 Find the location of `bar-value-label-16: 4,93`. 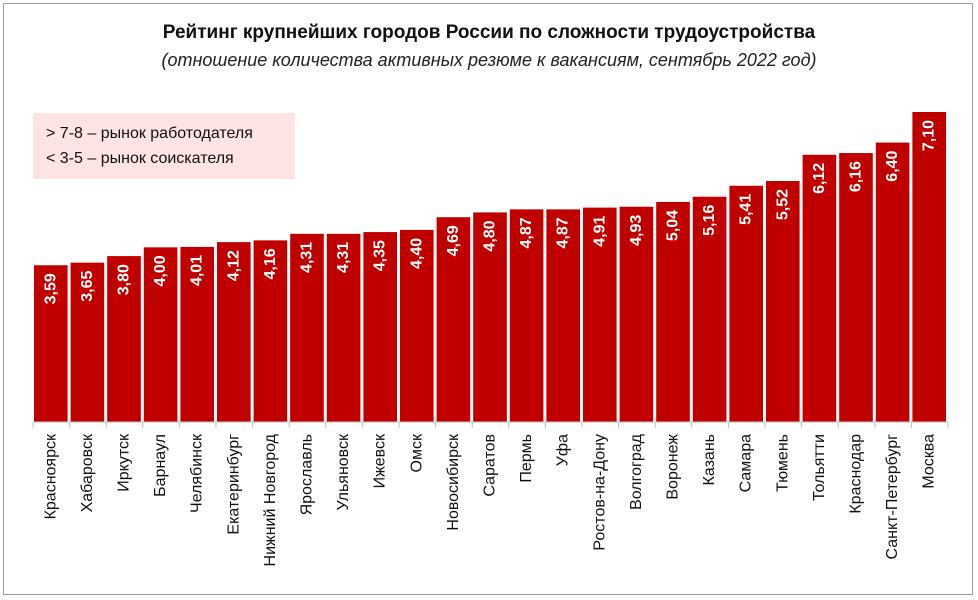

bar-value-label-16: 4,93 is located at coordinates (636, 230).